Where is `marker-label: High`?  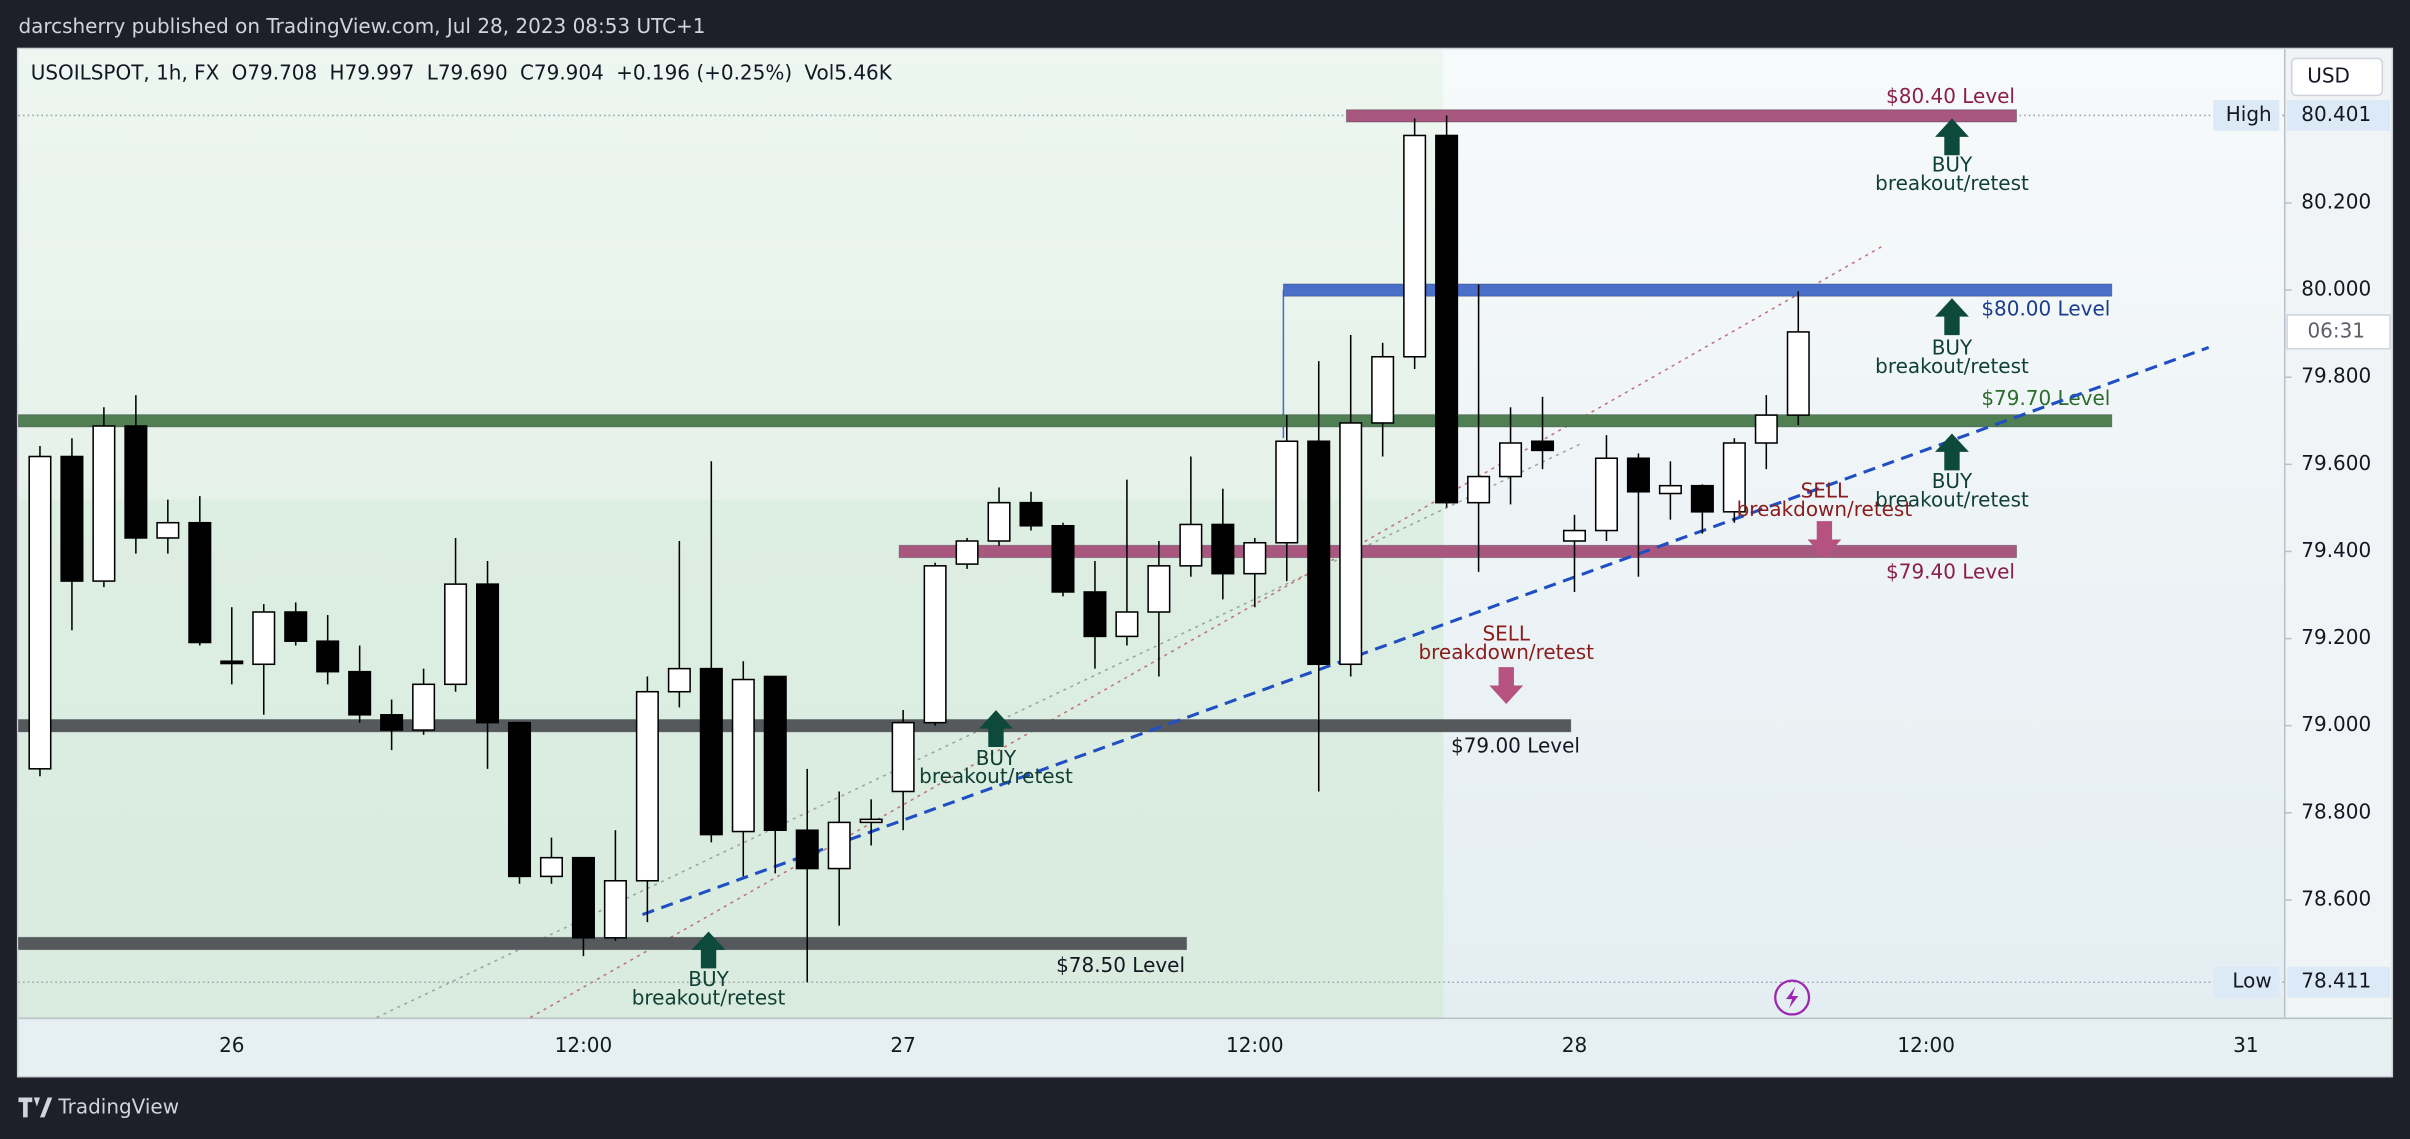 marker-label: High is located at coordinates (2249, 114).